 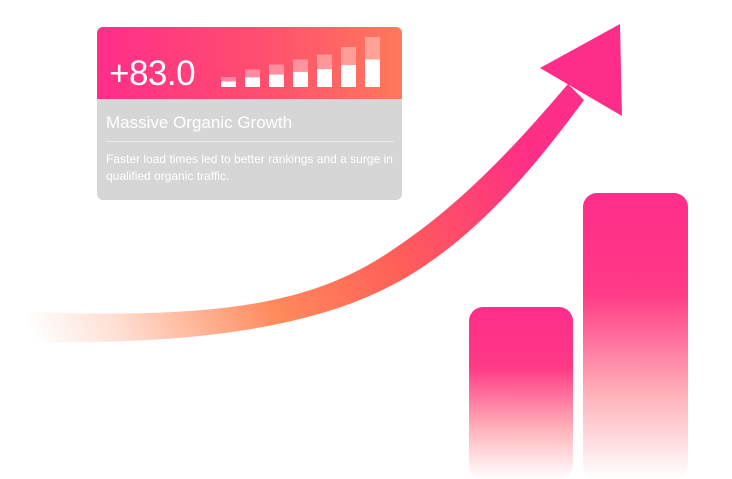 I want to click on card-title: Massive Organic Growth, so click(x=199, y=122).